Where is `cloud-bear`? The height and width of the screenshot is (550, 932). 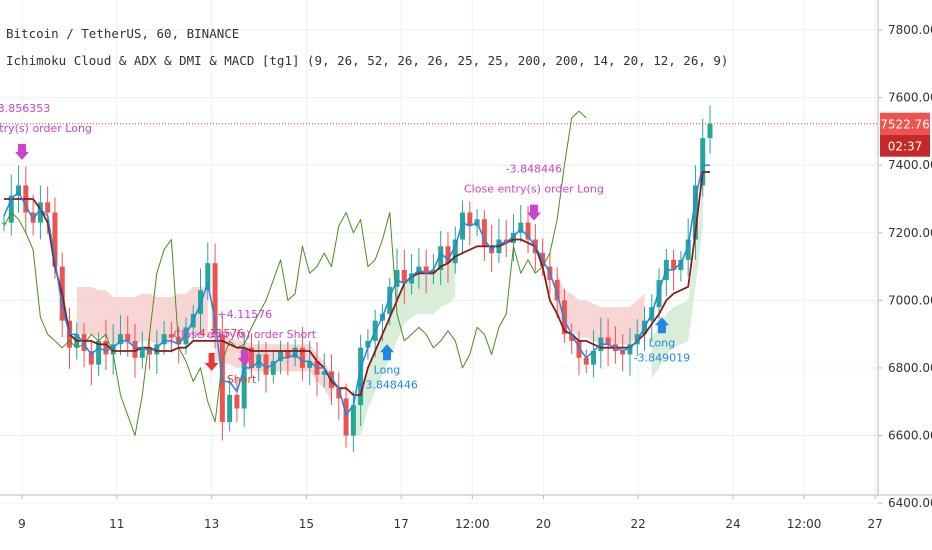
cloud-bear is located at coordinates (142, 315).